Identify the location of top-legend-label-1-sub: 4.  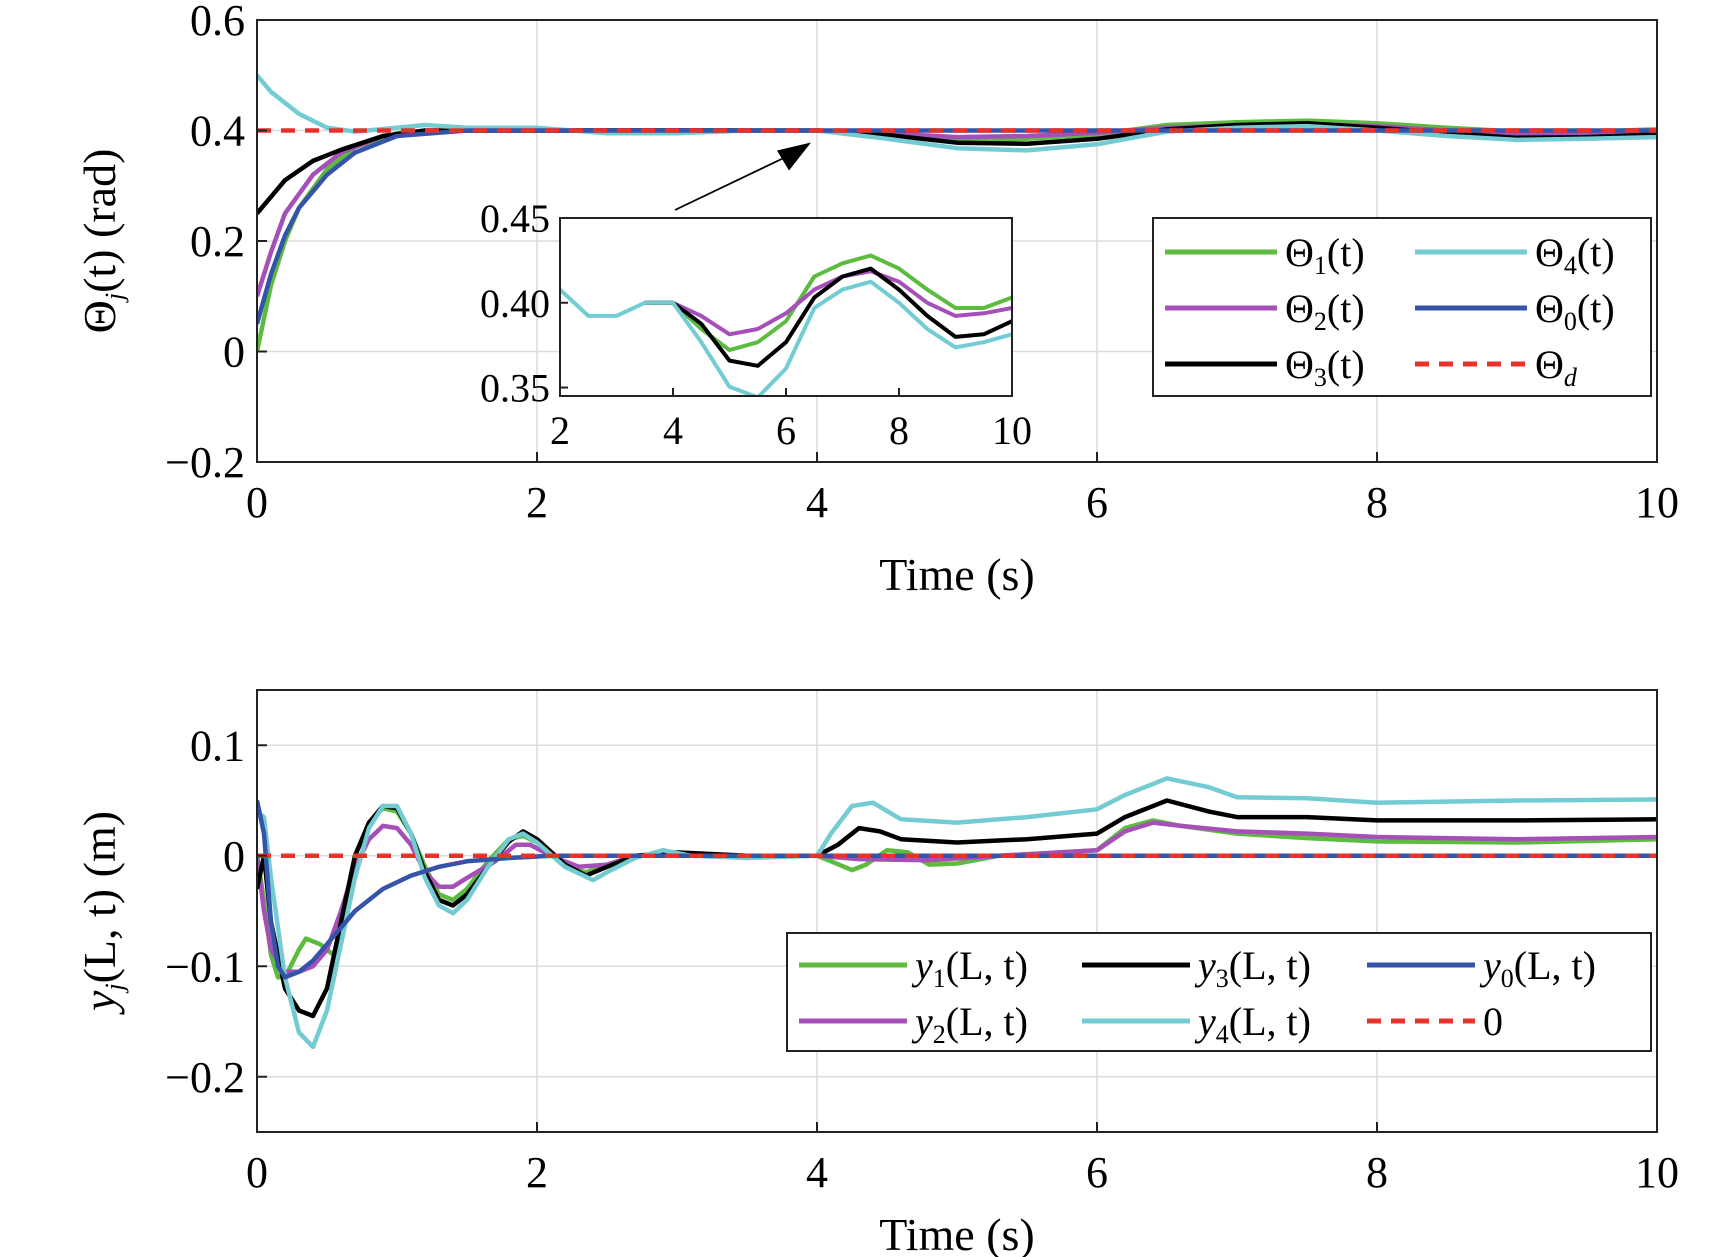
(1570, 265).